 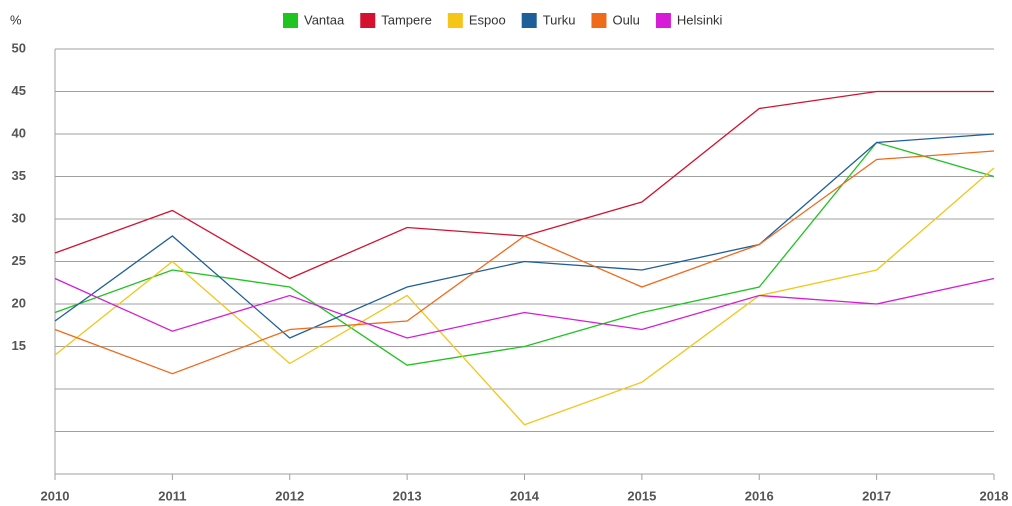 I want to click on x-tick-label: 2018, so click(x=994, y=495).